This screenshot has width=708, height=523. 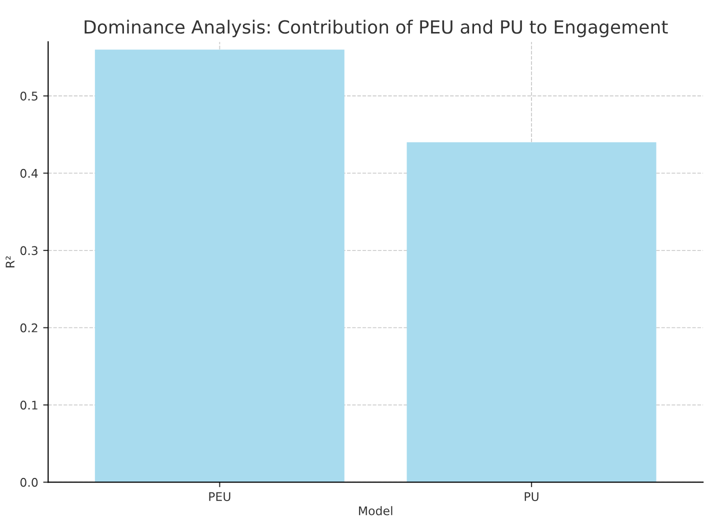 What do you see at coordinates (29, 96) in the screenshot?
I see `y-tick-label: 0.5` at bounding box center [29, 96].